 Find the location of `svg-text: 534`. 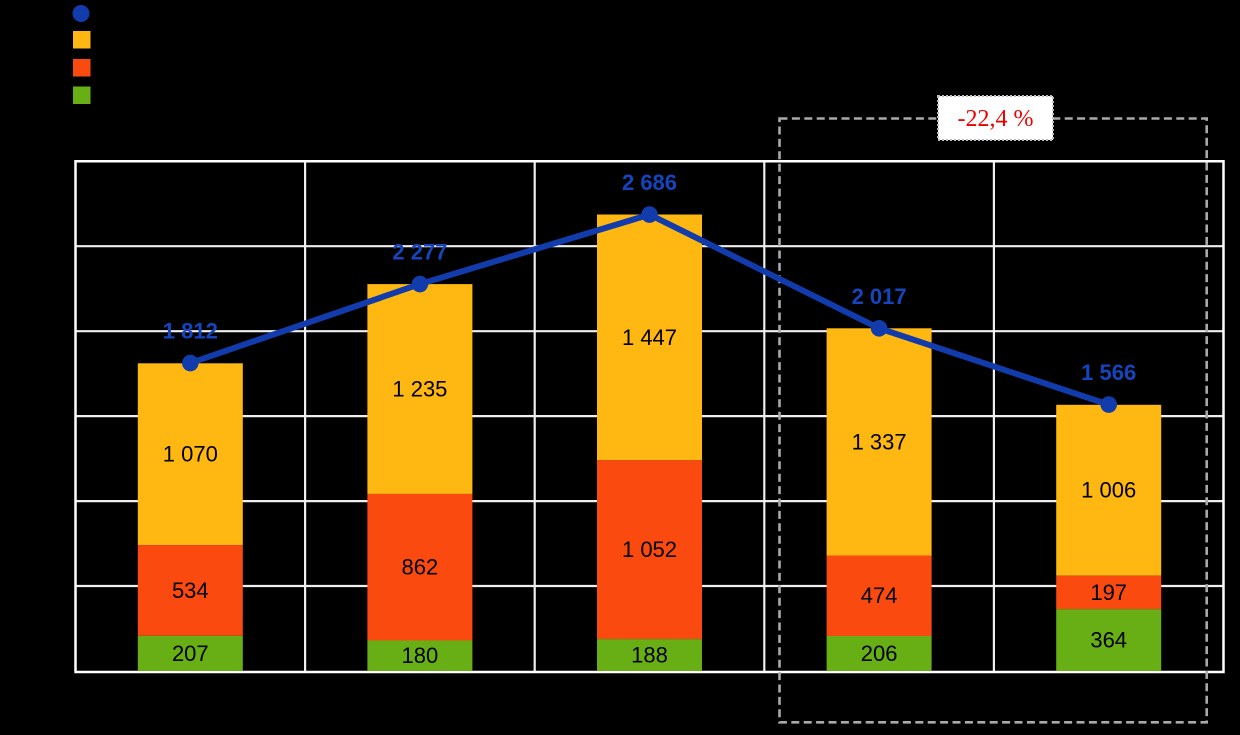

svg-text: 534 is located at coordinates (190, 590).